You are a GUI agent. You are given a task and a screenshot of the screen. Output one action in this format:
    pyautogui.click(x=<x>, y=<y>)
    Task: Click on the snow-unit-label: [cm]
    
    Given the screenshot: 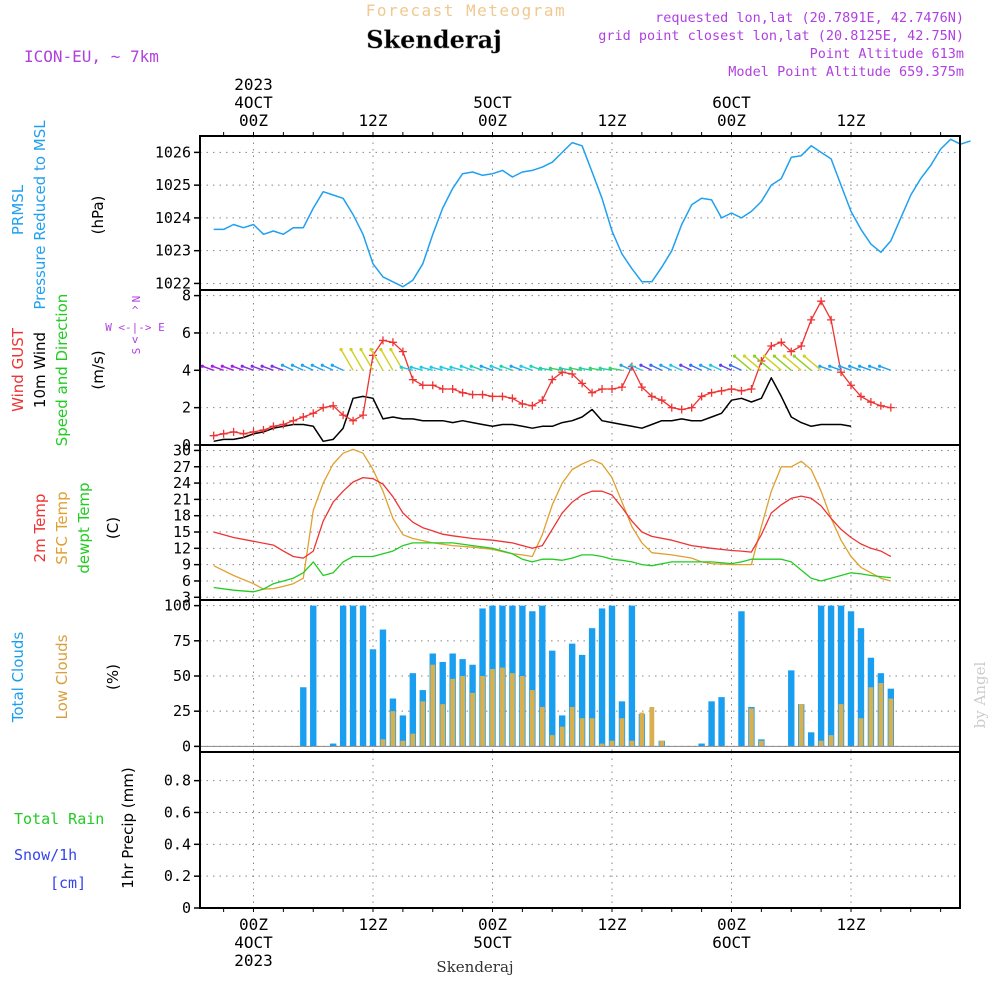 What is the action you would take?
    pyautogui.click(x=68, y=883)
    